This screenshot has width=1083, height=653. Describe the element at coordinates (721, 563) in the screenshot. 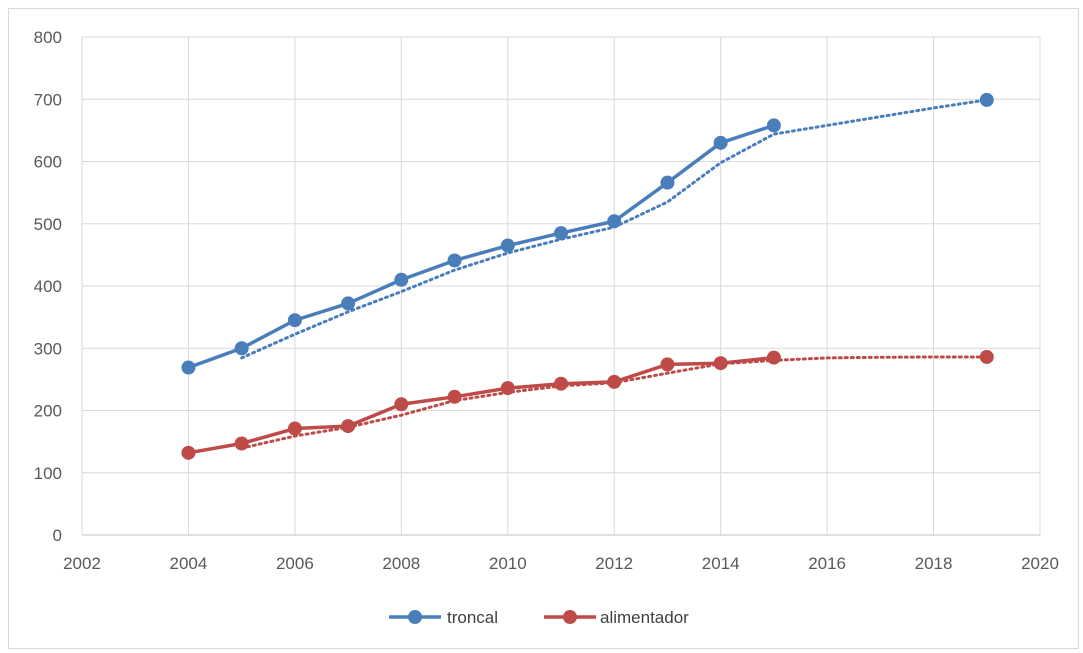

I see `x-tick-label: 2014` at that location.